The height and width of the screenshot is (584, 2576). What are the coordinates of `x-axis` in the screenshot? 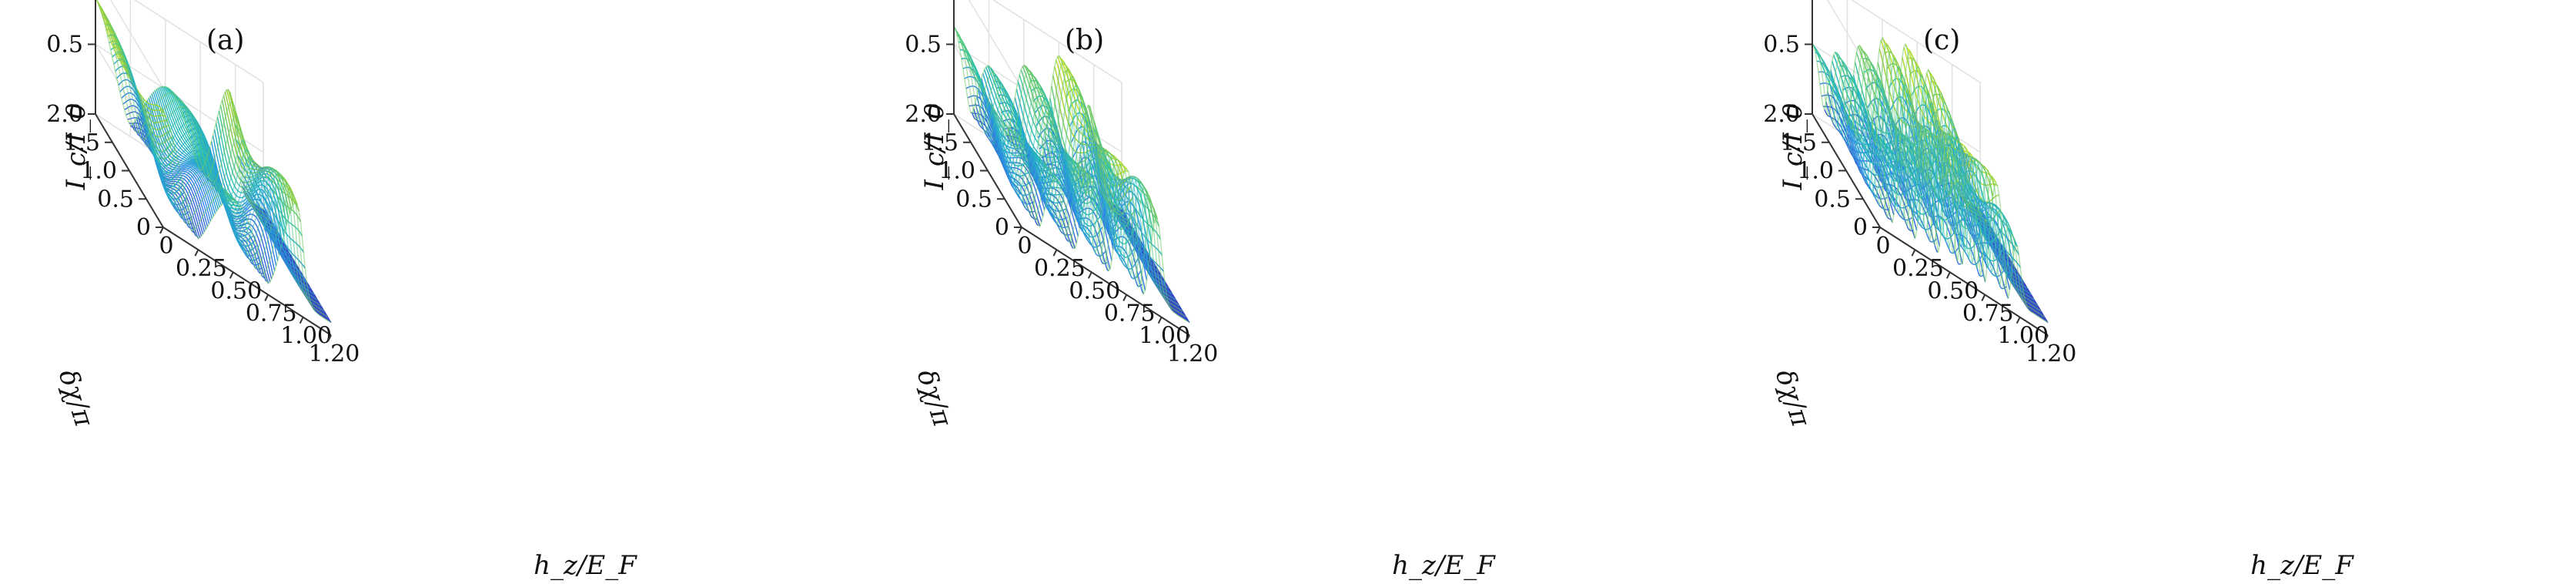 It's located at (1964, 281).